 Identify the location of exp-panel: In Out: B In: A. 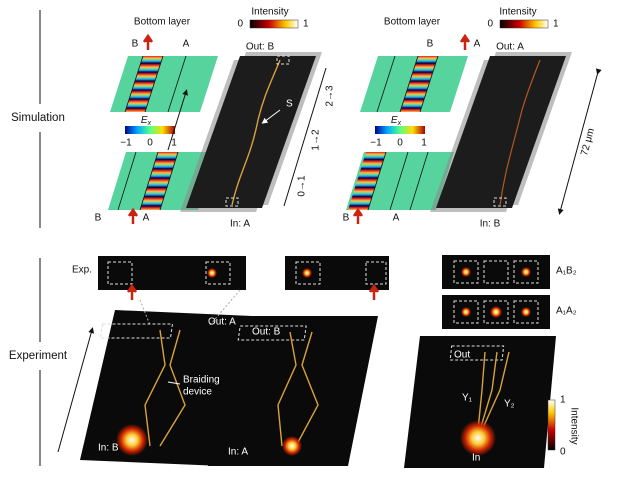
(298, 361).